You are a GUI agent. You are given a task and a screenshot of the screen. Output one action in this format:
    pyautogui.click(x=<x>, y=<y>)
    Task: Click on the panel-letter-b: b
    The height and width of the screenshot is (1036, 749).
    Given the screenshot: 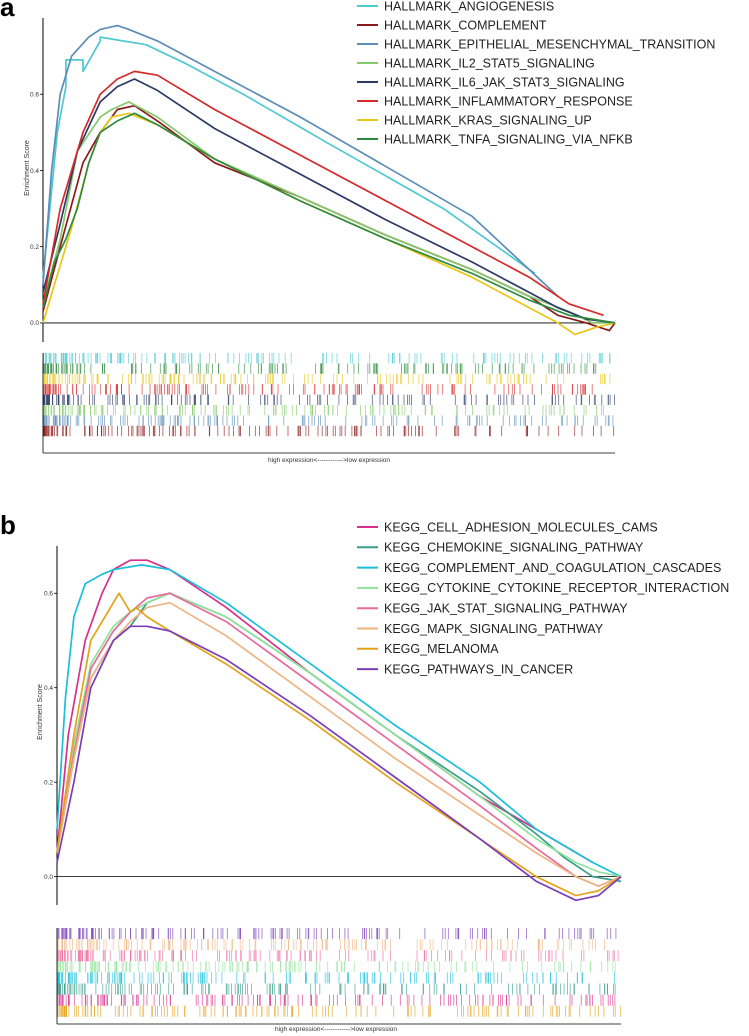 What is the action you would take?
    pyautogui.click(x=8, y=525)
    